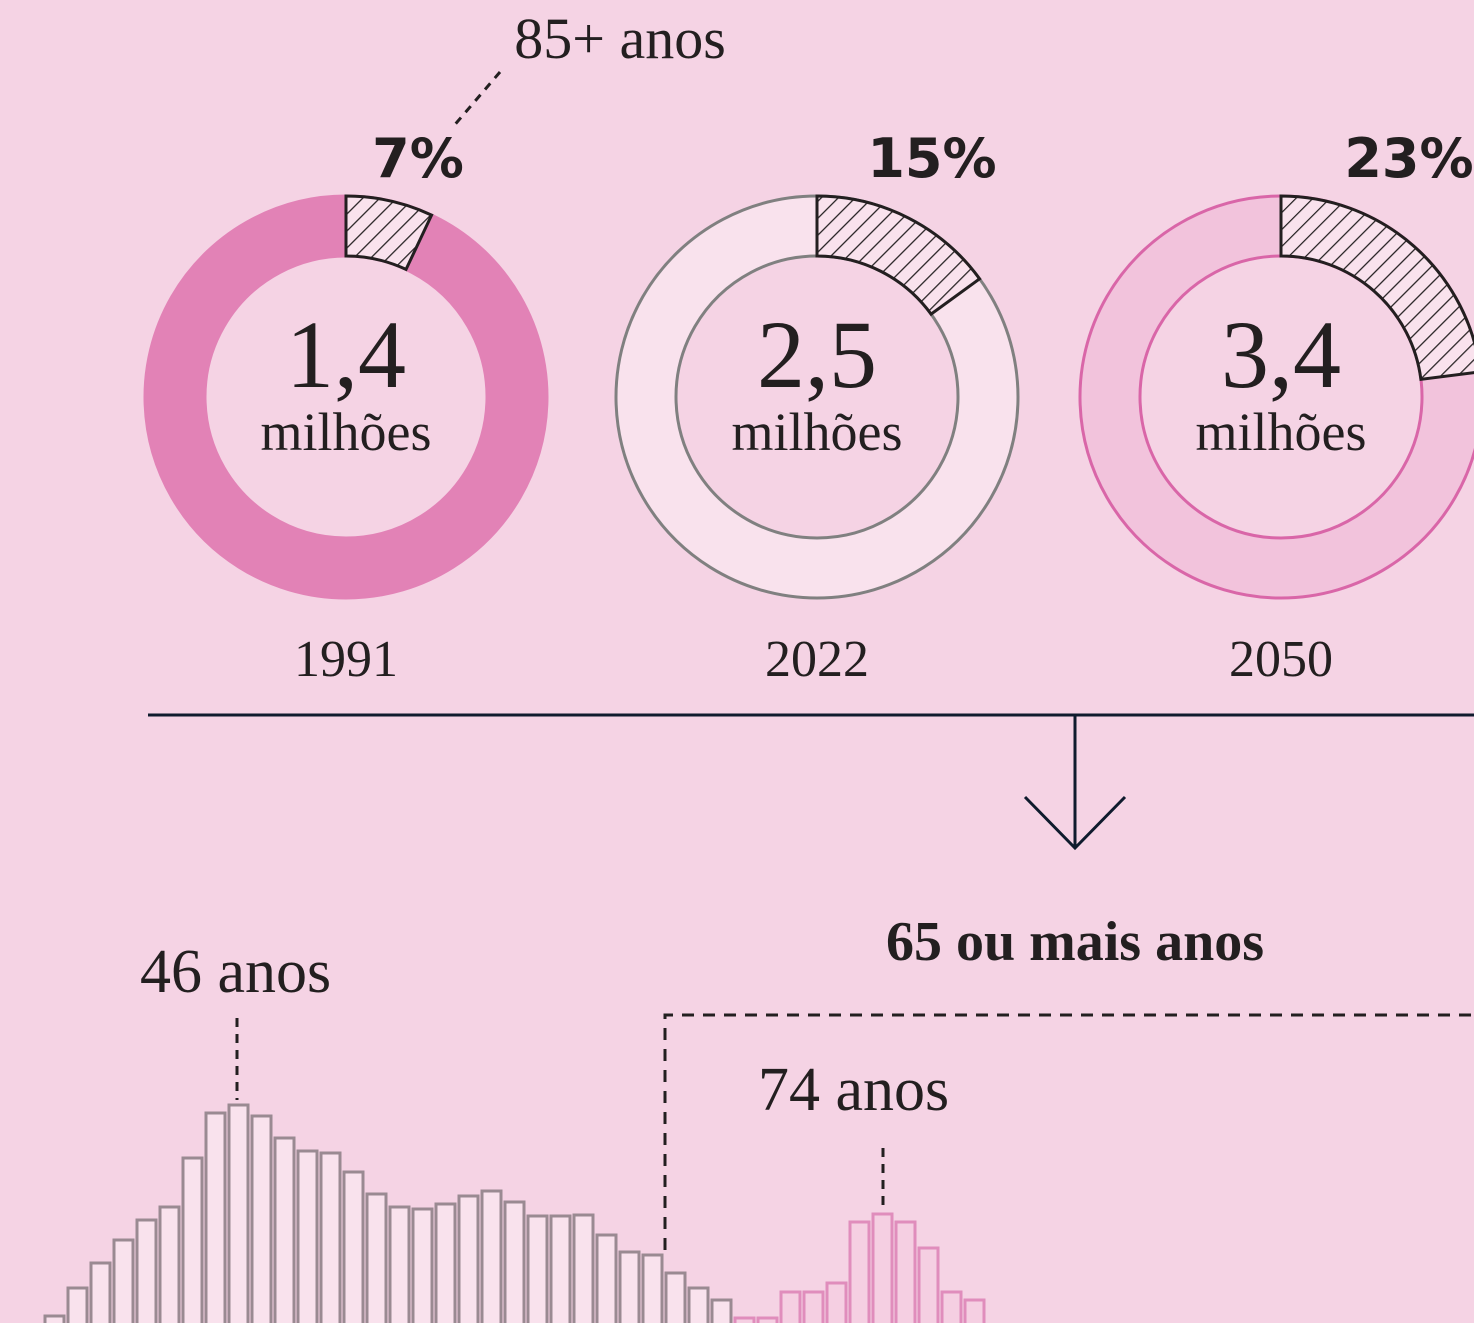  What do you see at coordinates (235, 972) in the screenshot?
I see `peak-label: 46 anos` at bounding box center [235, 972].